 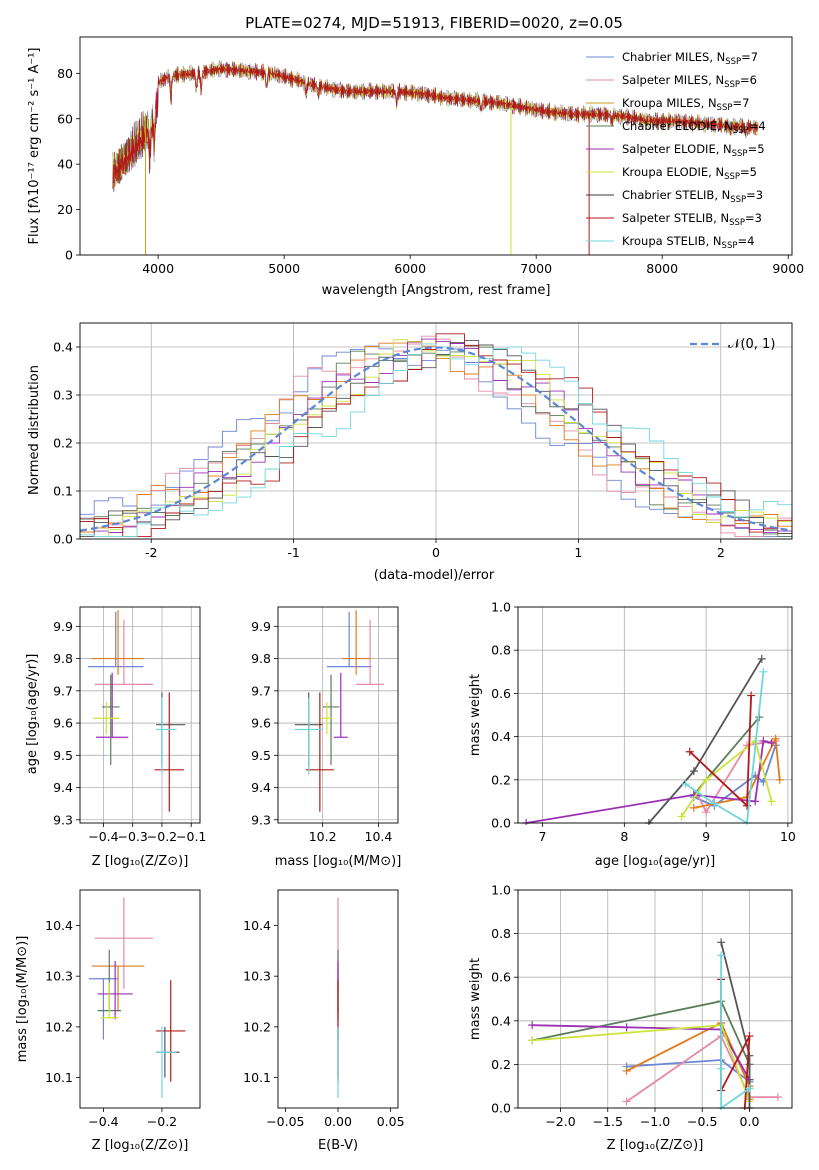 What do you see at coordinates (501, 823) in the screenshot?
I see `weight_vs_age-ytick-label: 0.0` at bounding box center [501, 823].